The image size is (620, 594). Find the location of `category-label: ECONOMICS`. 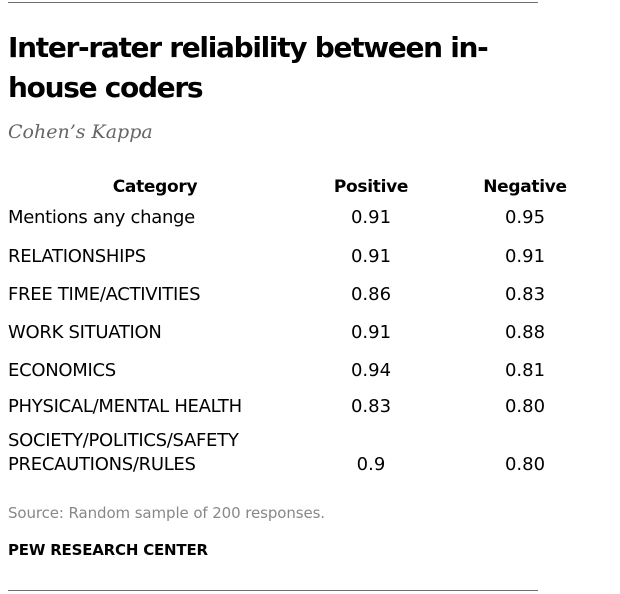

category-label: ECONOMICS is located at coordinates (62, 370).